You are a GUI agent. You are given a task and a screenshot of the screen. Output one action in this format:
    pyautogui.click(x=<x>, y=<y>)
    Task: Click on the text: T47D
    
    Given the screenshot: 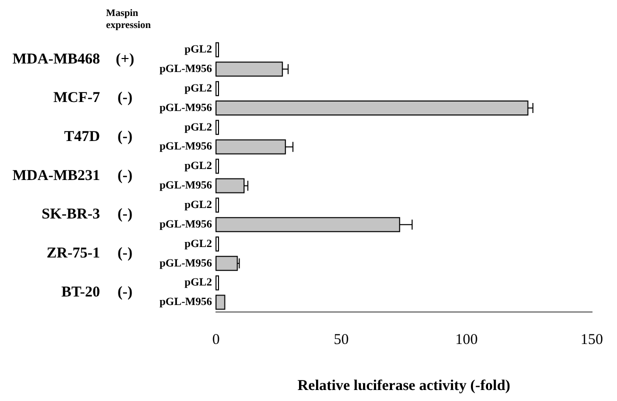 What is the action you would take?
    pyautogui.click(x=82, y=137)
    